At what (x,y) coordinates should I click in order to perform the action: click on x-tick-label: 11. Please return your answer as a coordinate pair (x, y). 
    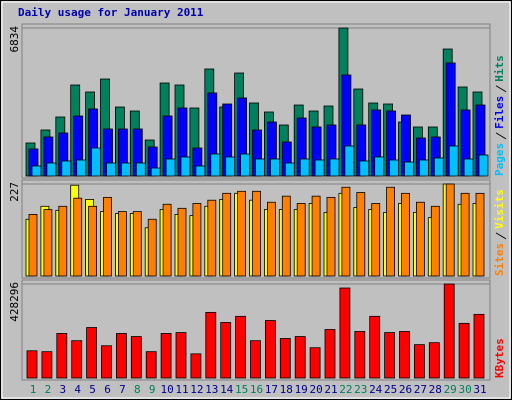
    Looking at the image, I should click on (181, 389).